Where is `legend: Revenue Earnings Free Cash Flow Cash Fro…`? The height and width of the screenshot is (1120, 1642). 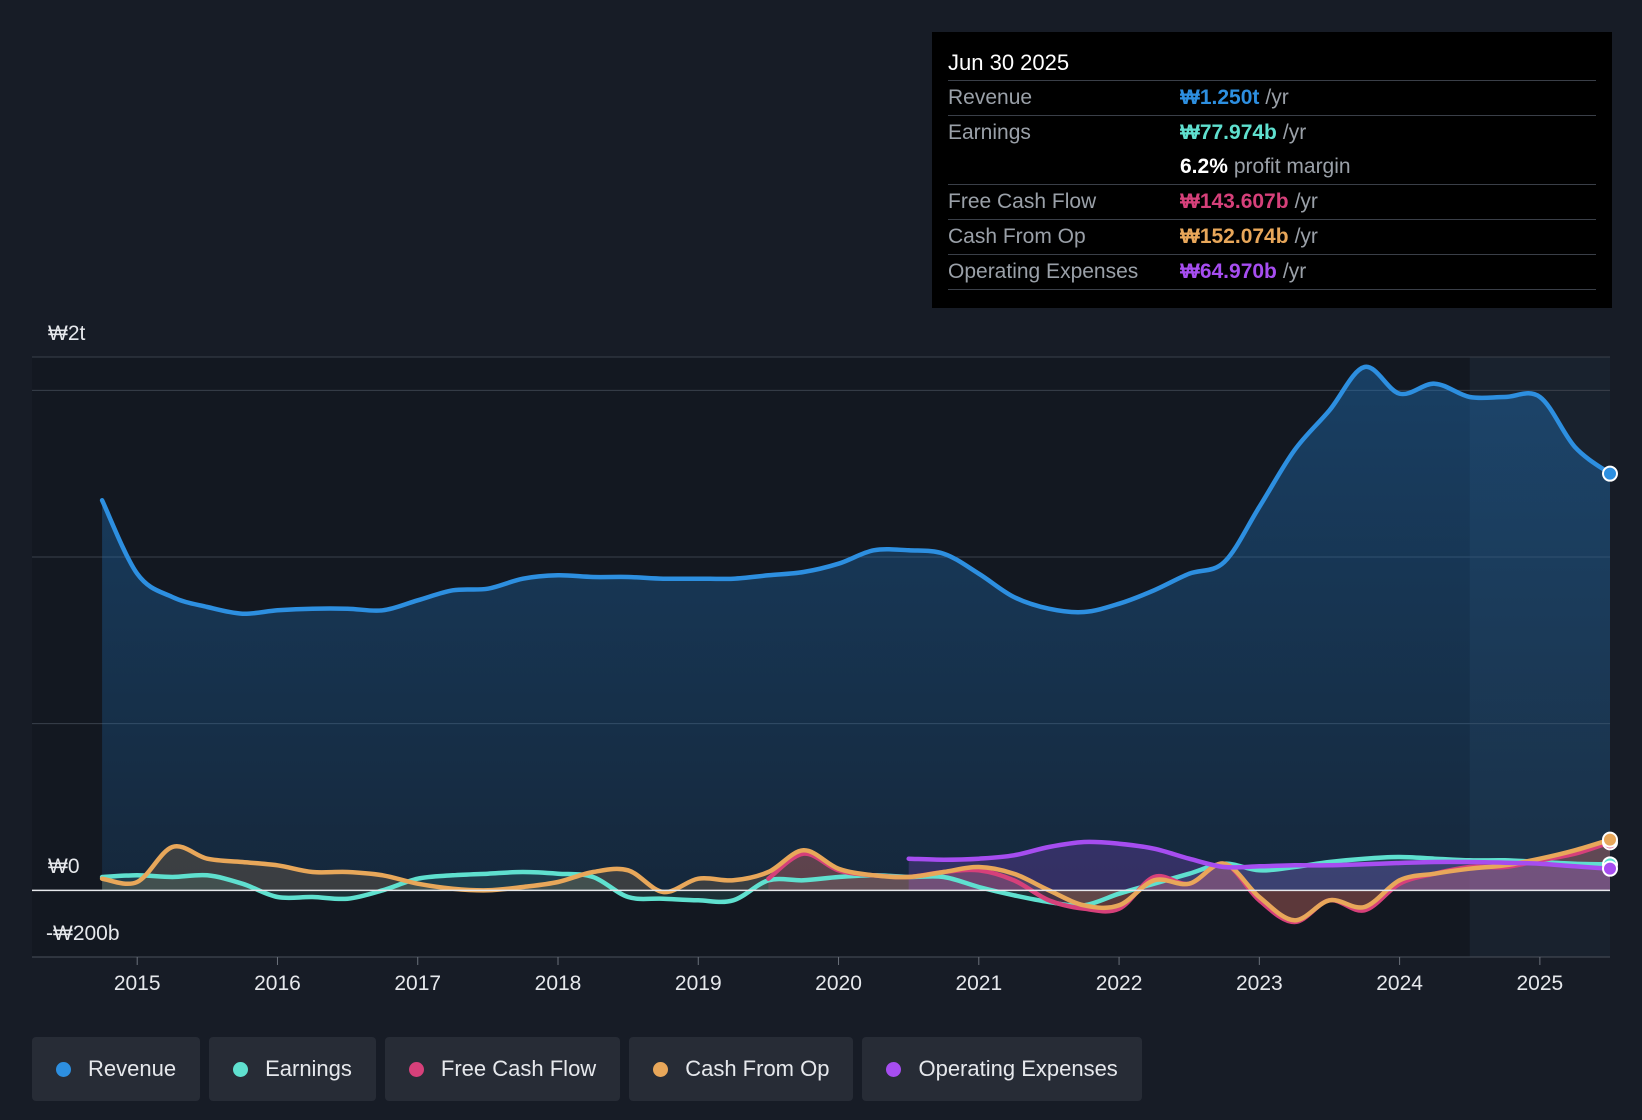 legend: Revenue Earnings Free Cash Flow Cash Fro… is located at coordinates (591, 1069).